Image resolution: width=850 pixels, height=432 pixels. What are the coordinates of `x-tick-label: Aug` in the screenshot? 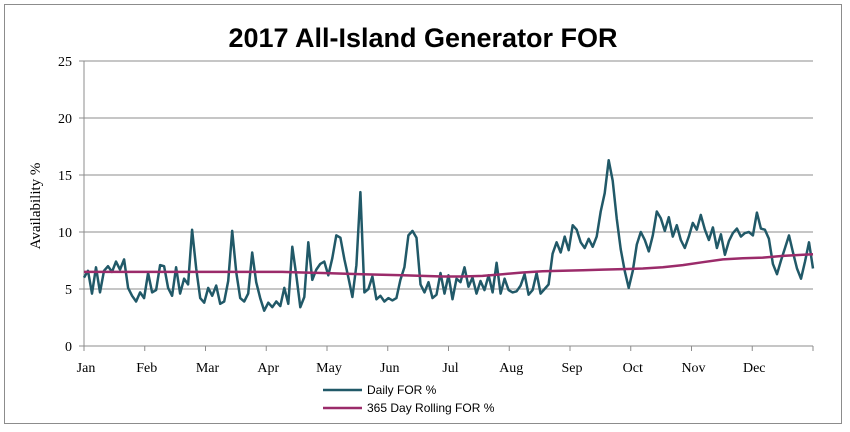 It's located at (511, 368).